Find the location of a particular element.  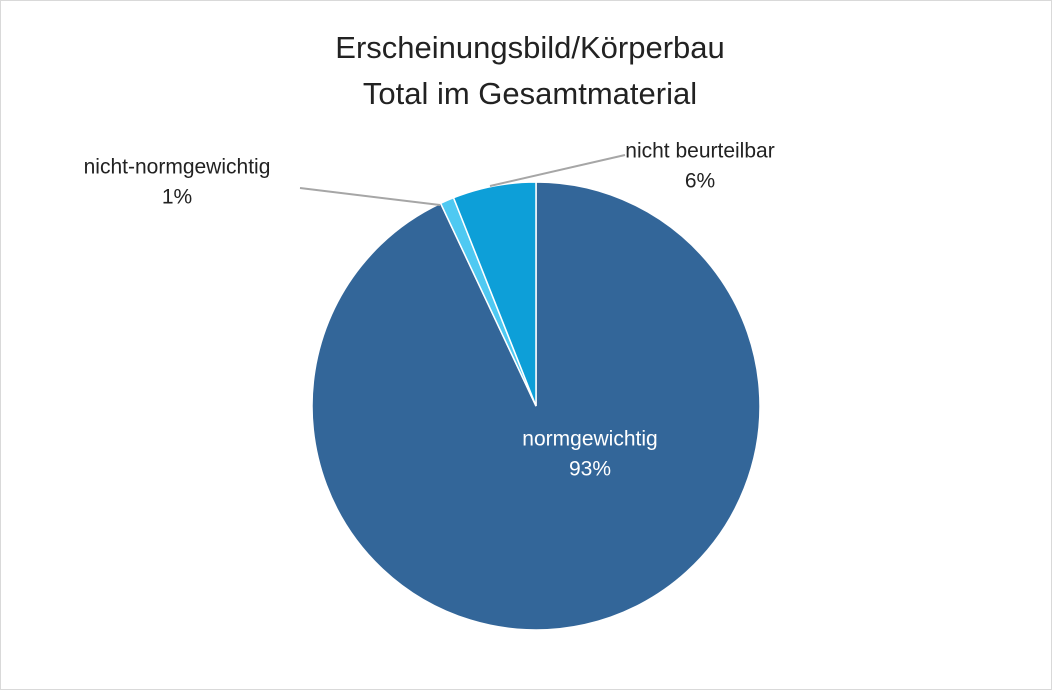

chart-title: Total im Gesamtmaterial is located at coordinates (530, 93).